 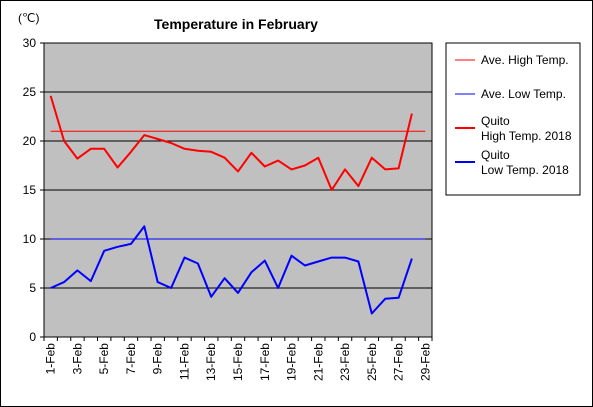 I want to click on x-tick-label: 1-Feb, so click(x=51, y=359).